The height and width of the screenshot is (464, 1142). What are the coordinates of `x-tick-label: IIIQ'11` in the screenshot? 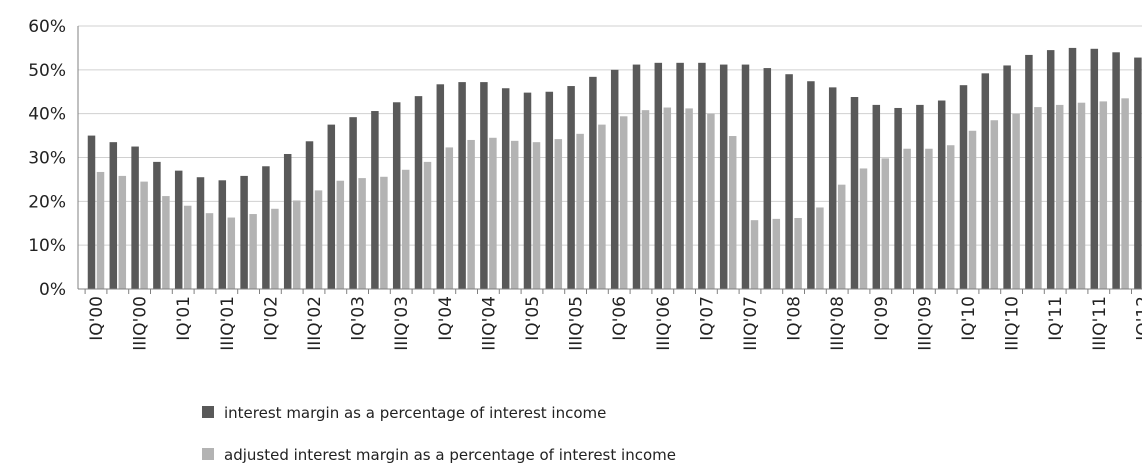 It's located at (1100, 323).